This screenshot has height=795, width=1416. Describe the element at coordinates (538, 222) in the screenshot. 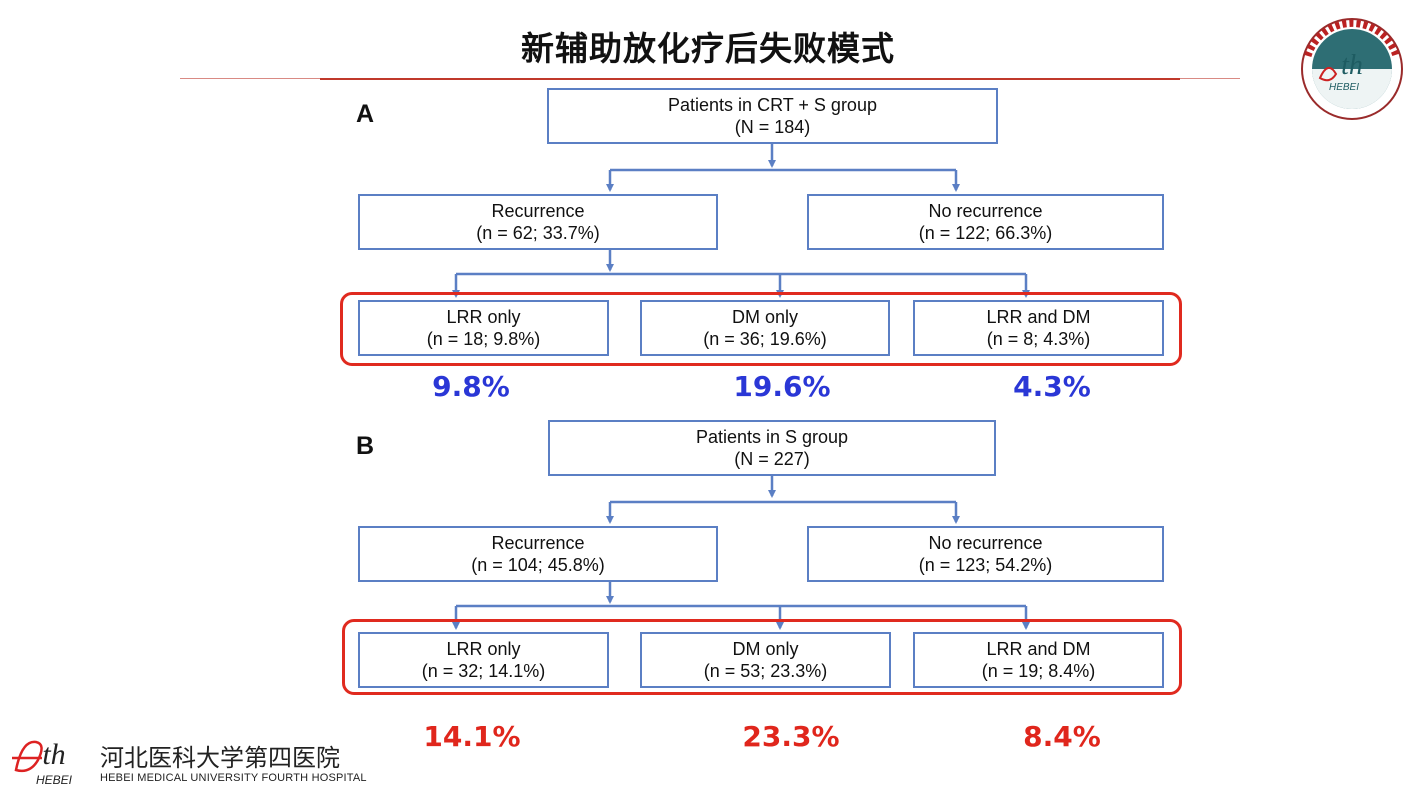

I see `panel-a-recurrence-node: Recurrence (n = 62; 33.7%)` at that location.